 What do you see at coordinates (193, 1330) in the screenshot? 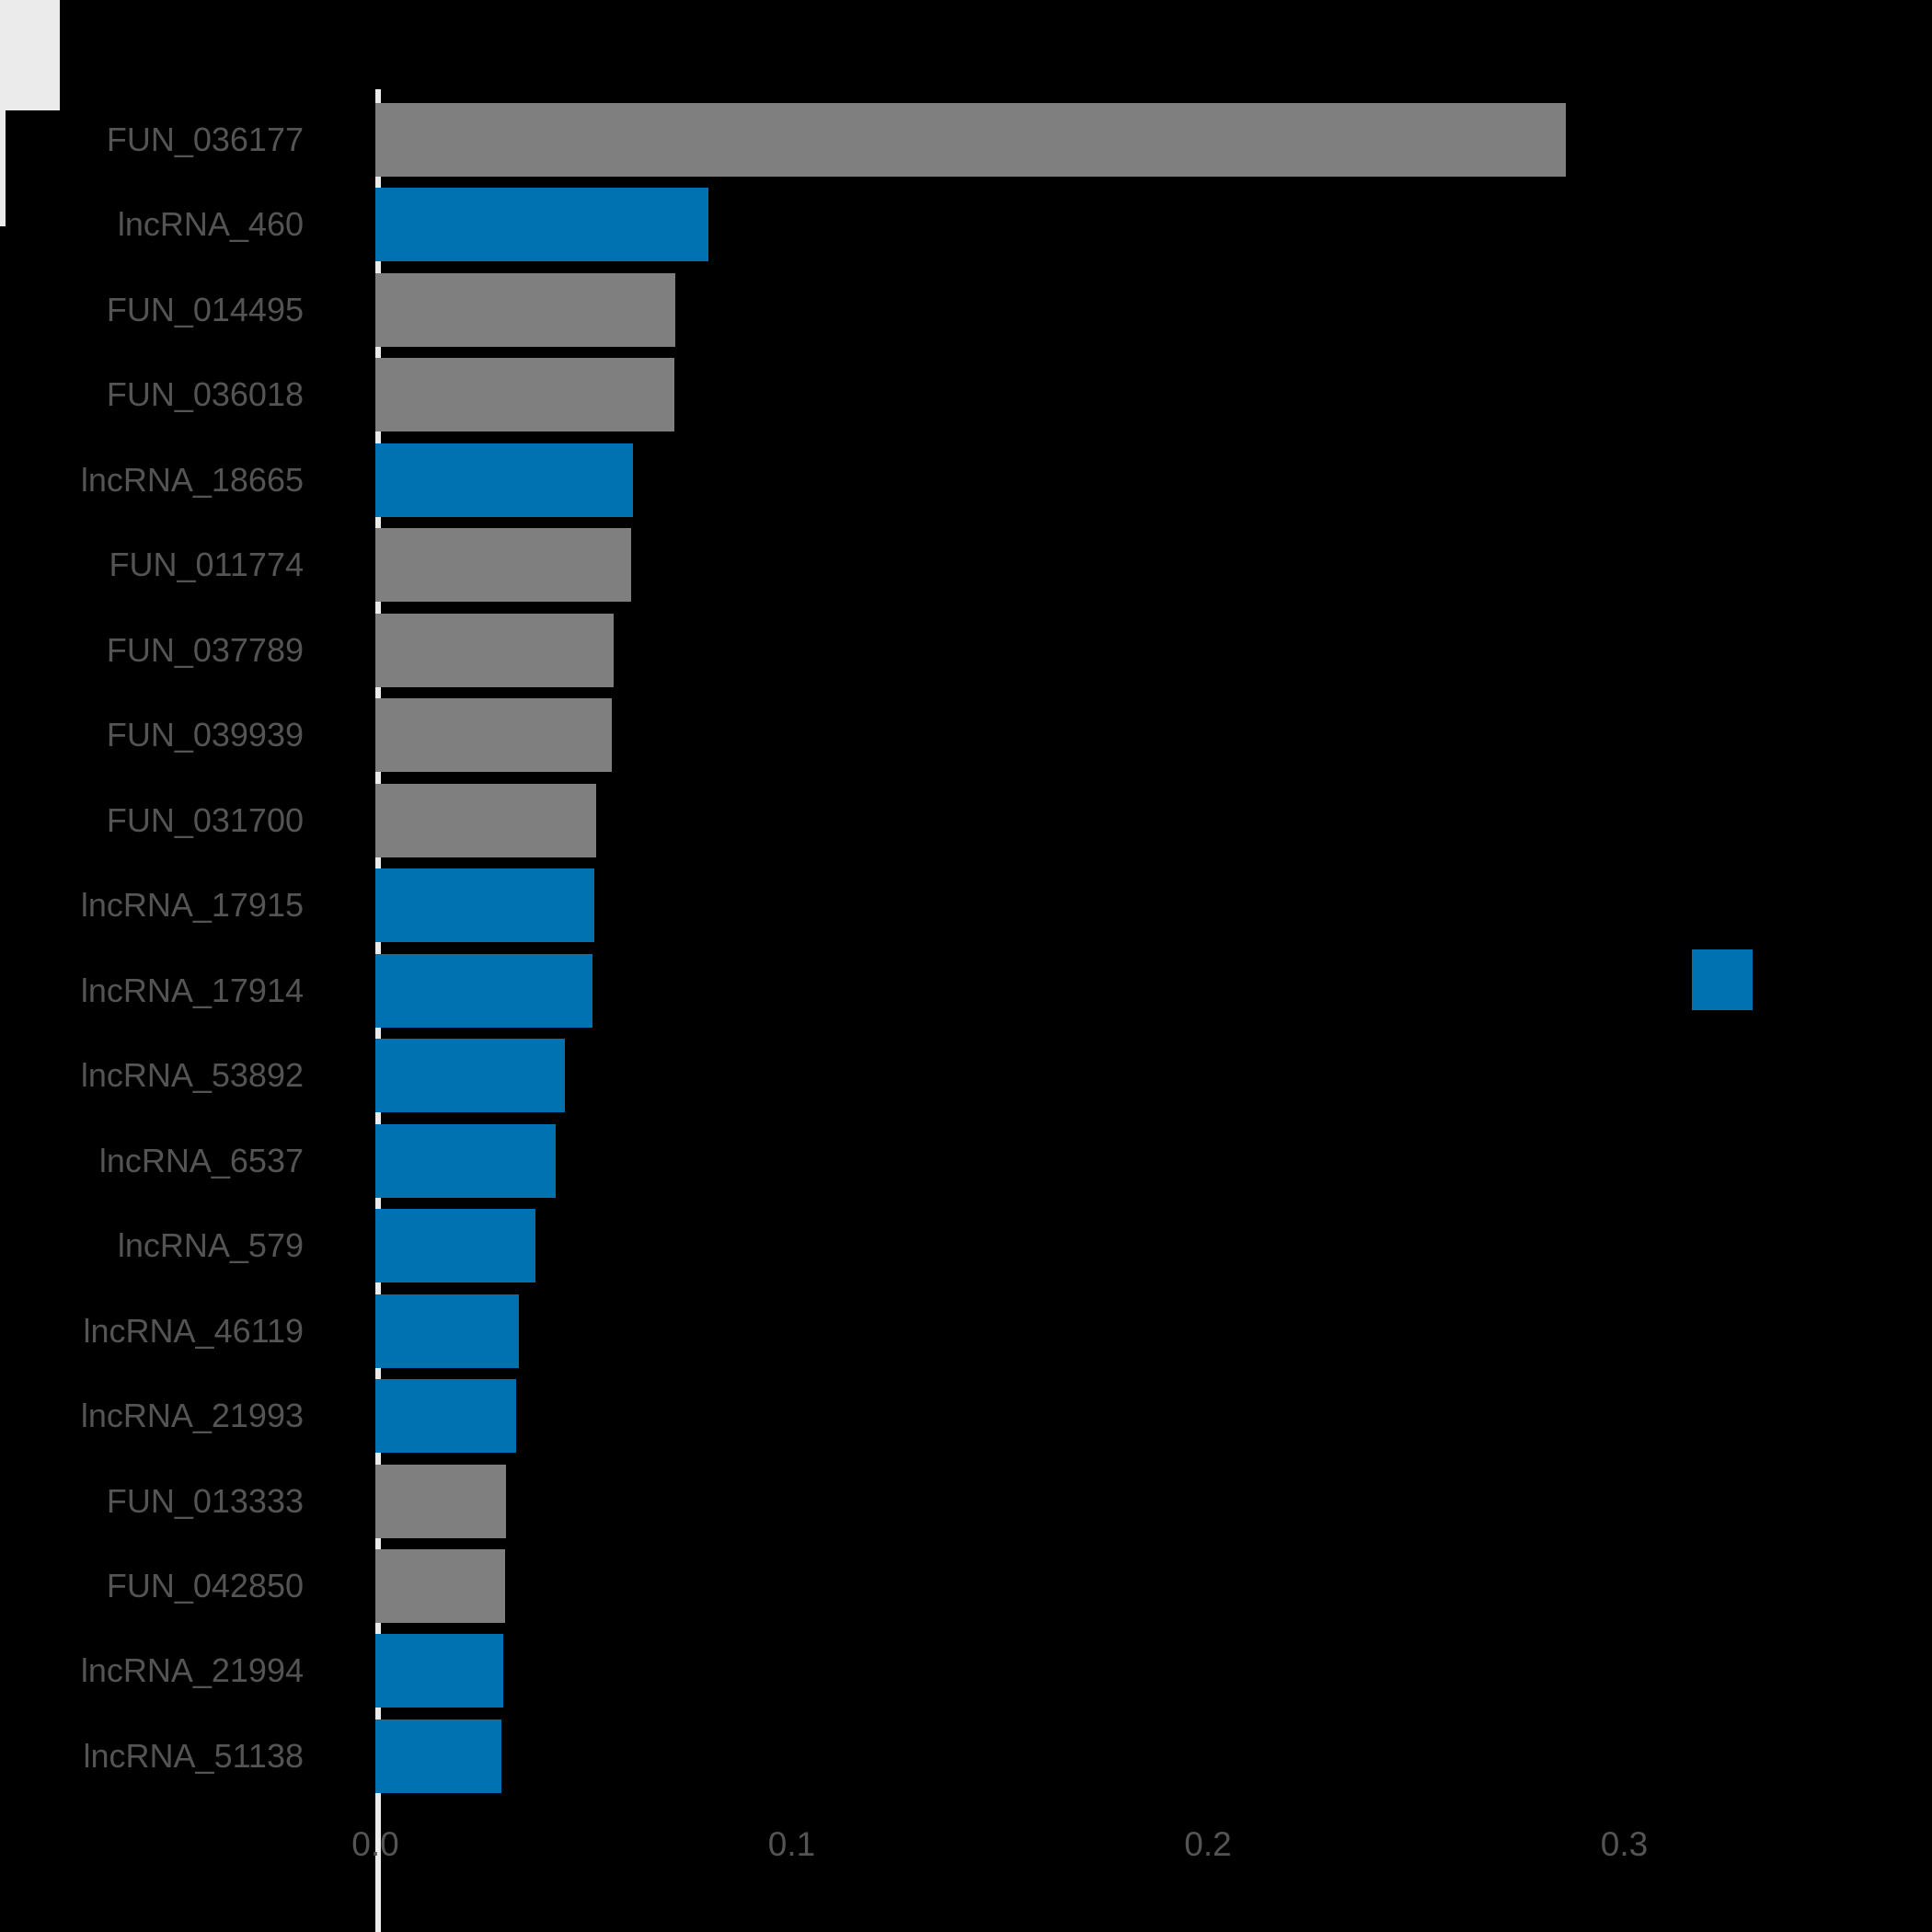
I see `y-tick-label: lncRNA_46119` at bounding box center [193, 1330].